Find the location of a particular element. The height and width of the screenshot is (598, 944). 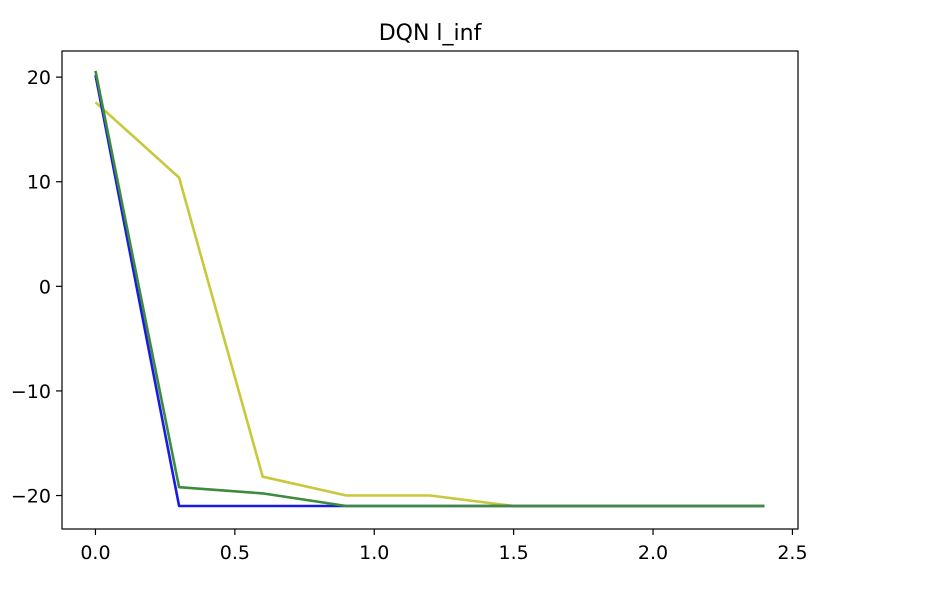

y-tick-label: 20 is located at coordinates (39, 78).